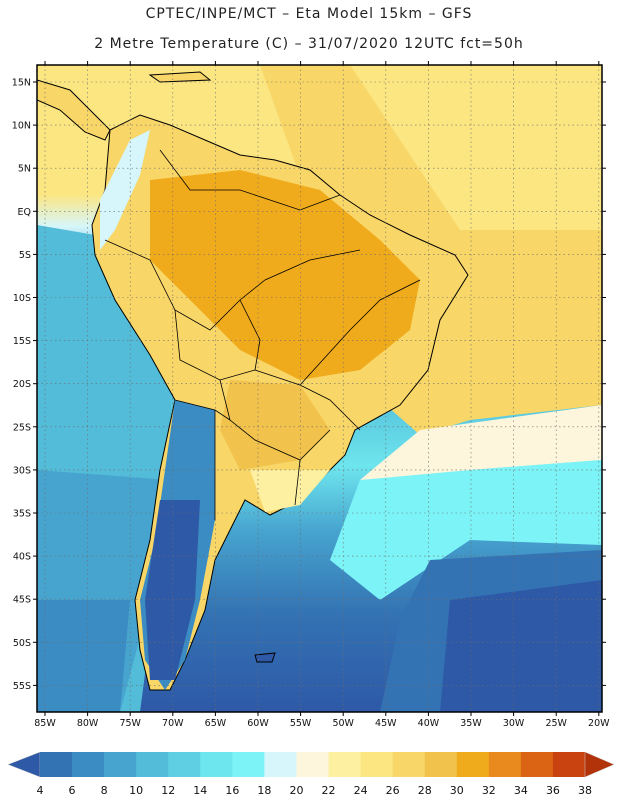  I want to click on lon-label: 60W, so click(258, 723).